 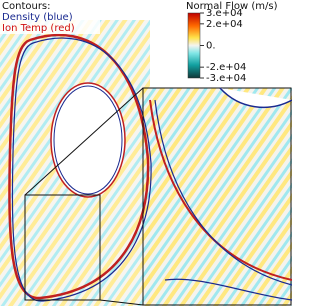 I want to click on legend-bg, so click(x=50, y=17).